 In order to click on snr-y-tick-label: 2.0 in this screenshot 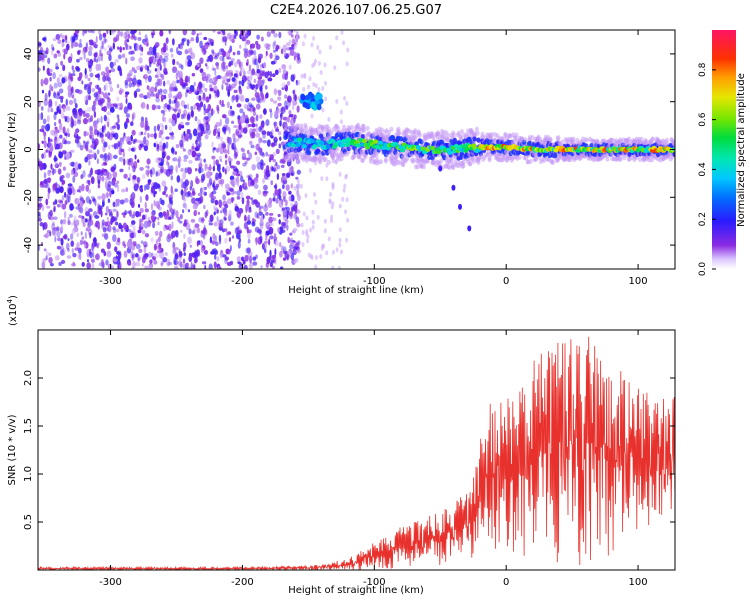, I will do `click(28, 378)`.